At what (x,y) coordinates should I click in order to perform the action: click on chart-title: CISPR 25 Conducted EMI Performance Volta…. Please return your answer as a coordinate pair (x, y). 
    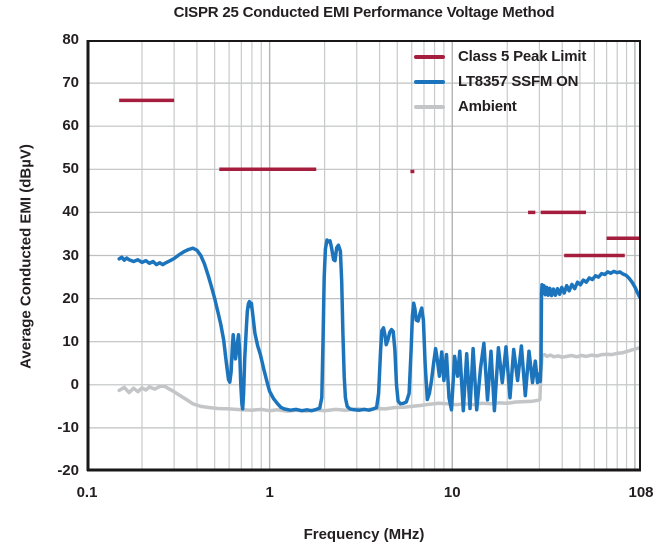
    Looking at the image, I should click on (364, 12).